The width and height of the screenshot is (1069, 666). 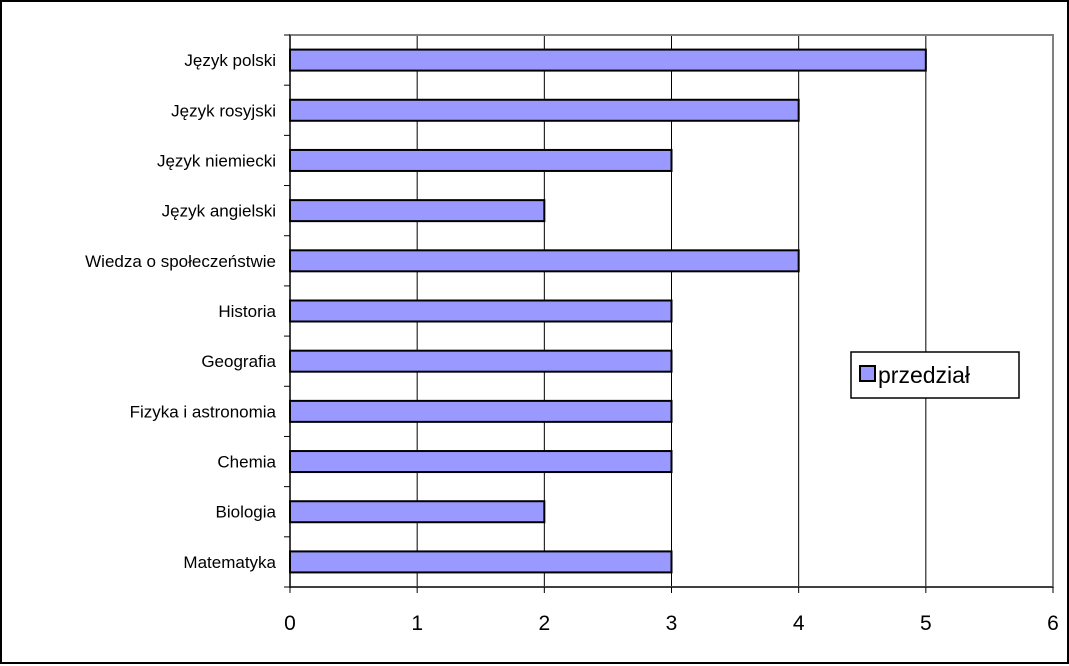 What do you see at coordinates (219, 211) in the screenshot?
I see `category-label: Język angielski` at bounding box center [219, 211].